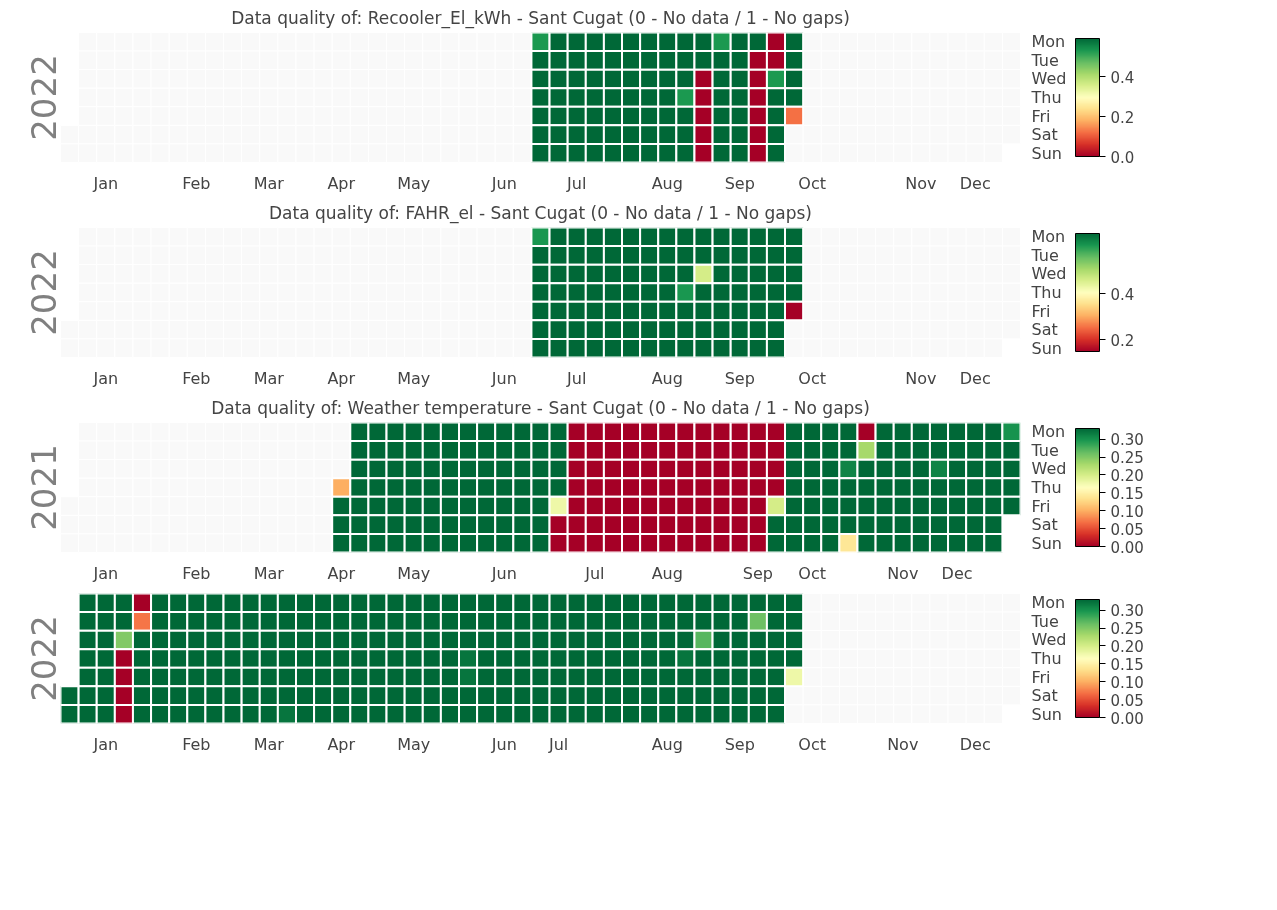 This screenshot has height=910, width=1277. I want to click on chart-title: Data quality of: FAHR_el - Sant Cugat (0 - No data / 1 - No gaps), so click(540, 213).